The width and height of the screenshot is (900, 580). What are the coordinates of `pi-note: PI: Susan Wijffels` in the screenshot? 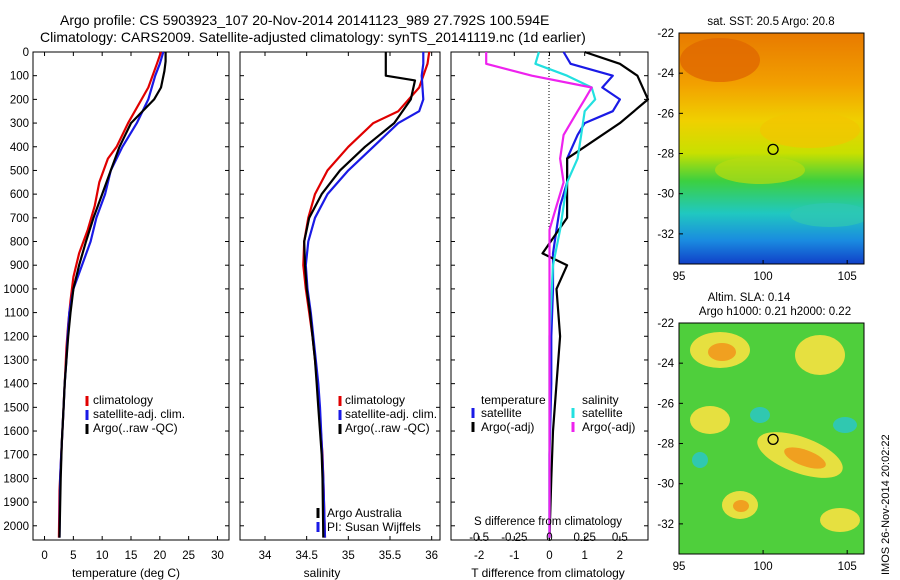 It's located at (374, 527).